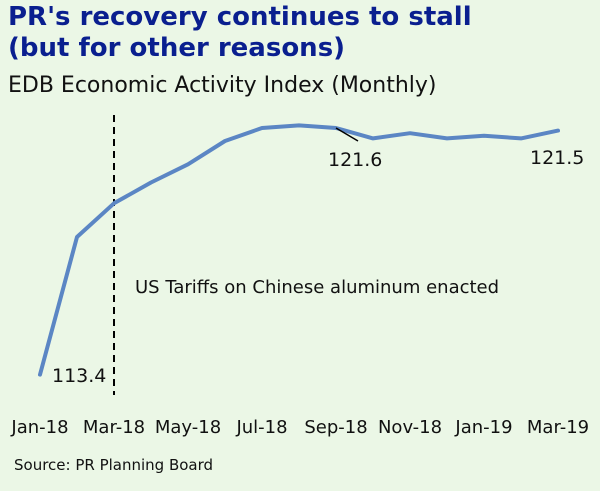 The image size is (600, 491). Describe the element at coordinates (261, 427) in the screenshot. I see `x-tick-label-Jul-18: Jul-18` at that location.